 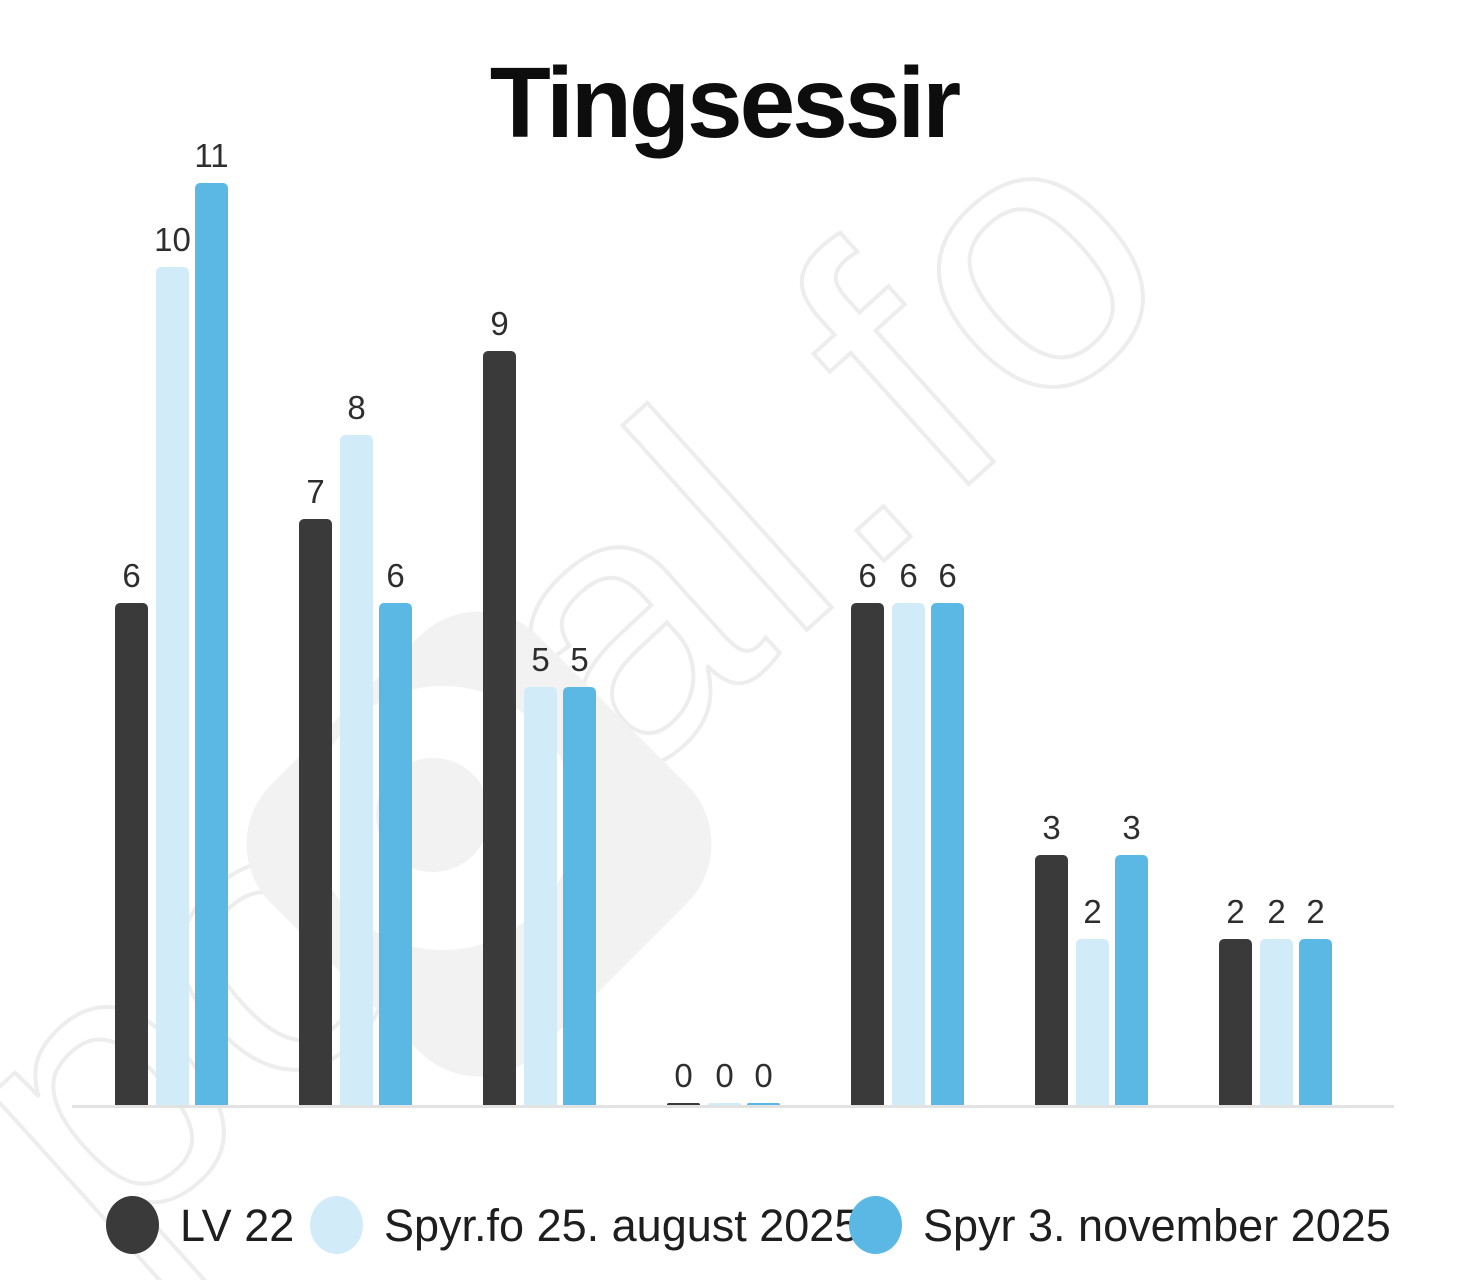 I want to click on legend-label-spyrfo-august: Spyr.fo 25. august 2025, so click(x=622, y=1225).